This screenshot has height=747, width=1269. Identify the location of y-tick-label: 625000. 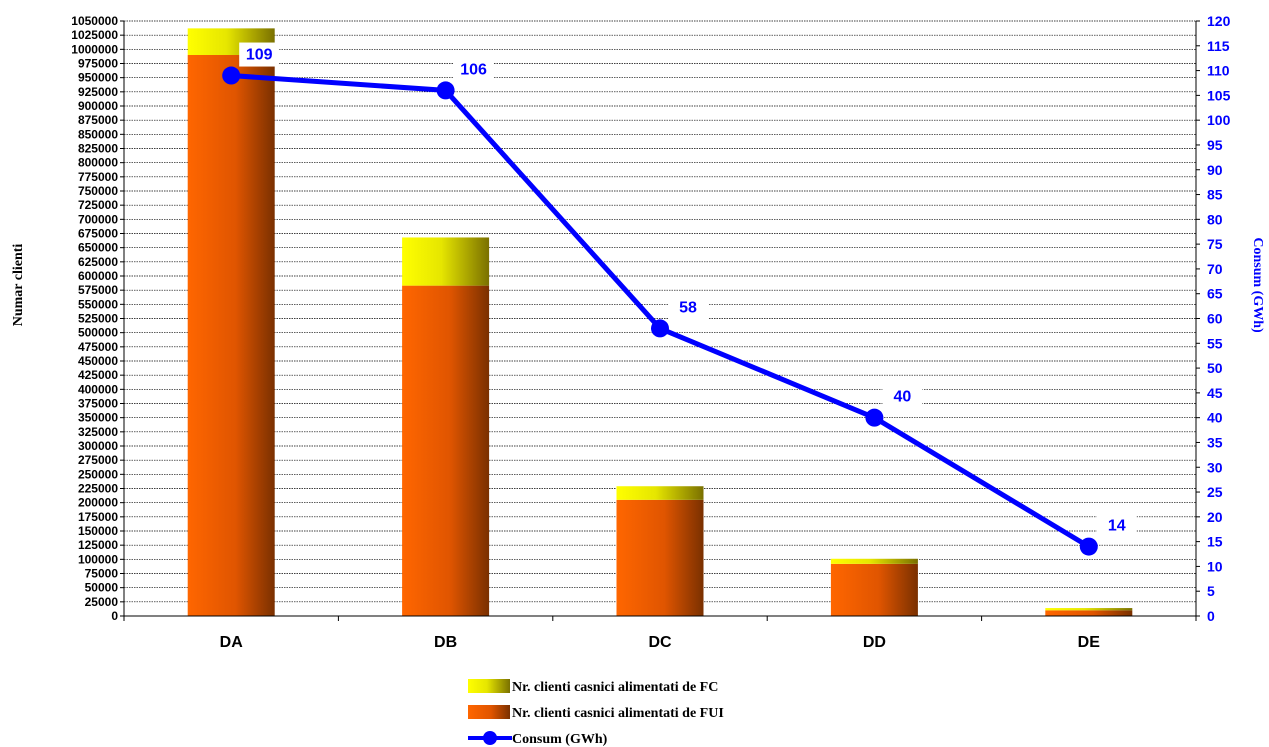
(98, 262).